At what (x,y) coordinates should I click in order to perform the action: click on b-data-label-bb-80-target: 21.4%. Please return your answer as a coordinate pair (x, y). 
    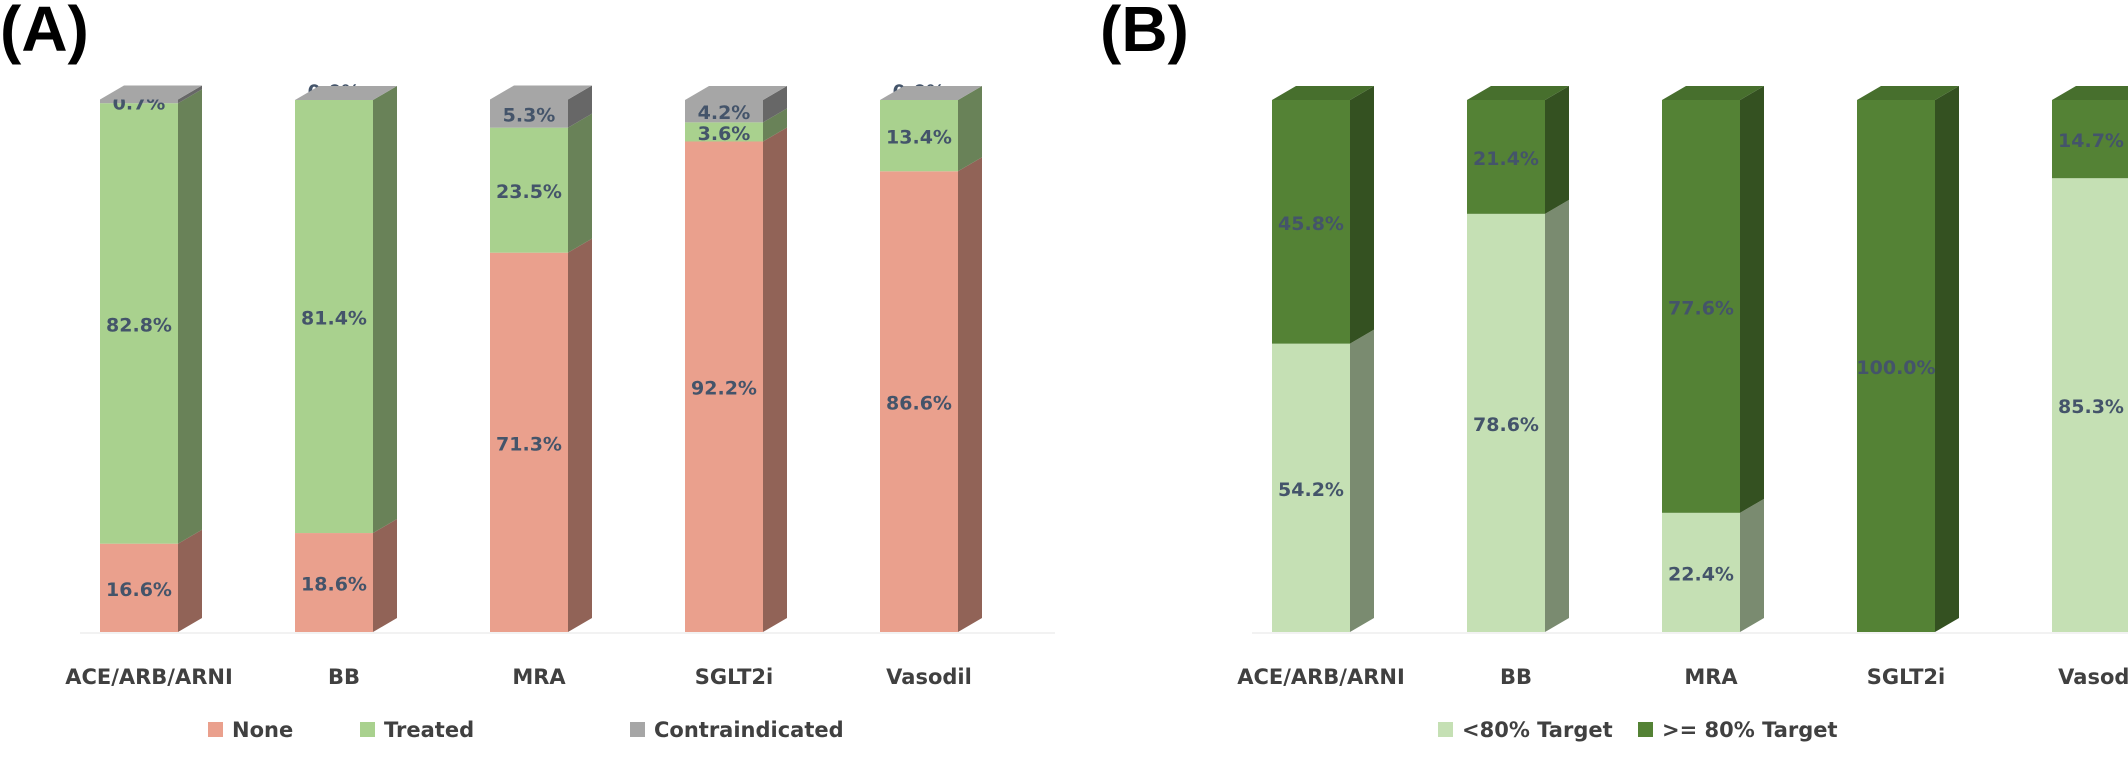
    Looking at the image, I should click on (1506, 159).